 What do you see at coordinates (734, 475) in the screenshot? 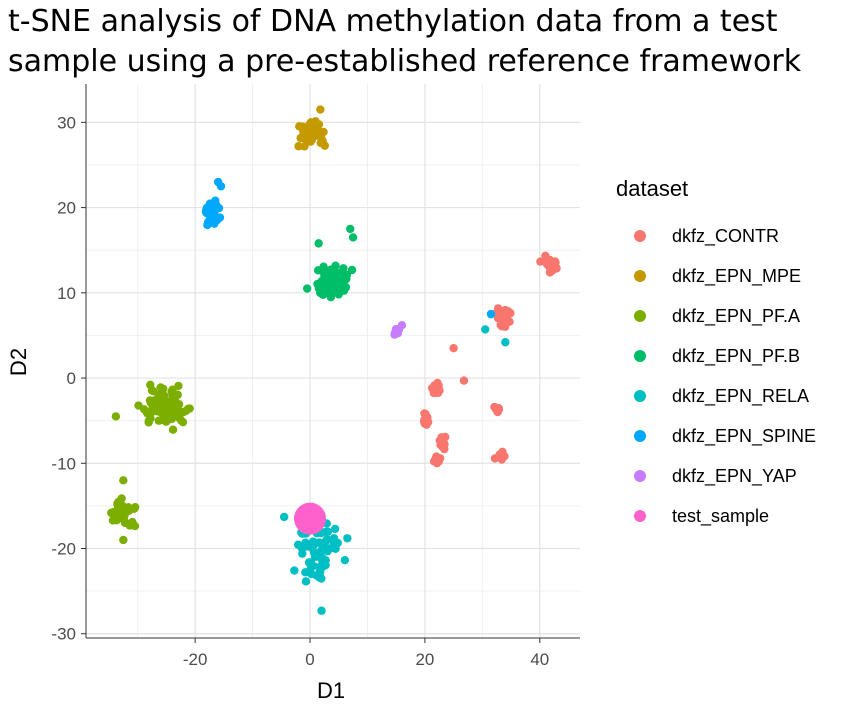
I see `legend-label: dkfz_EPN_YAP` at bounding box center [734, 475].